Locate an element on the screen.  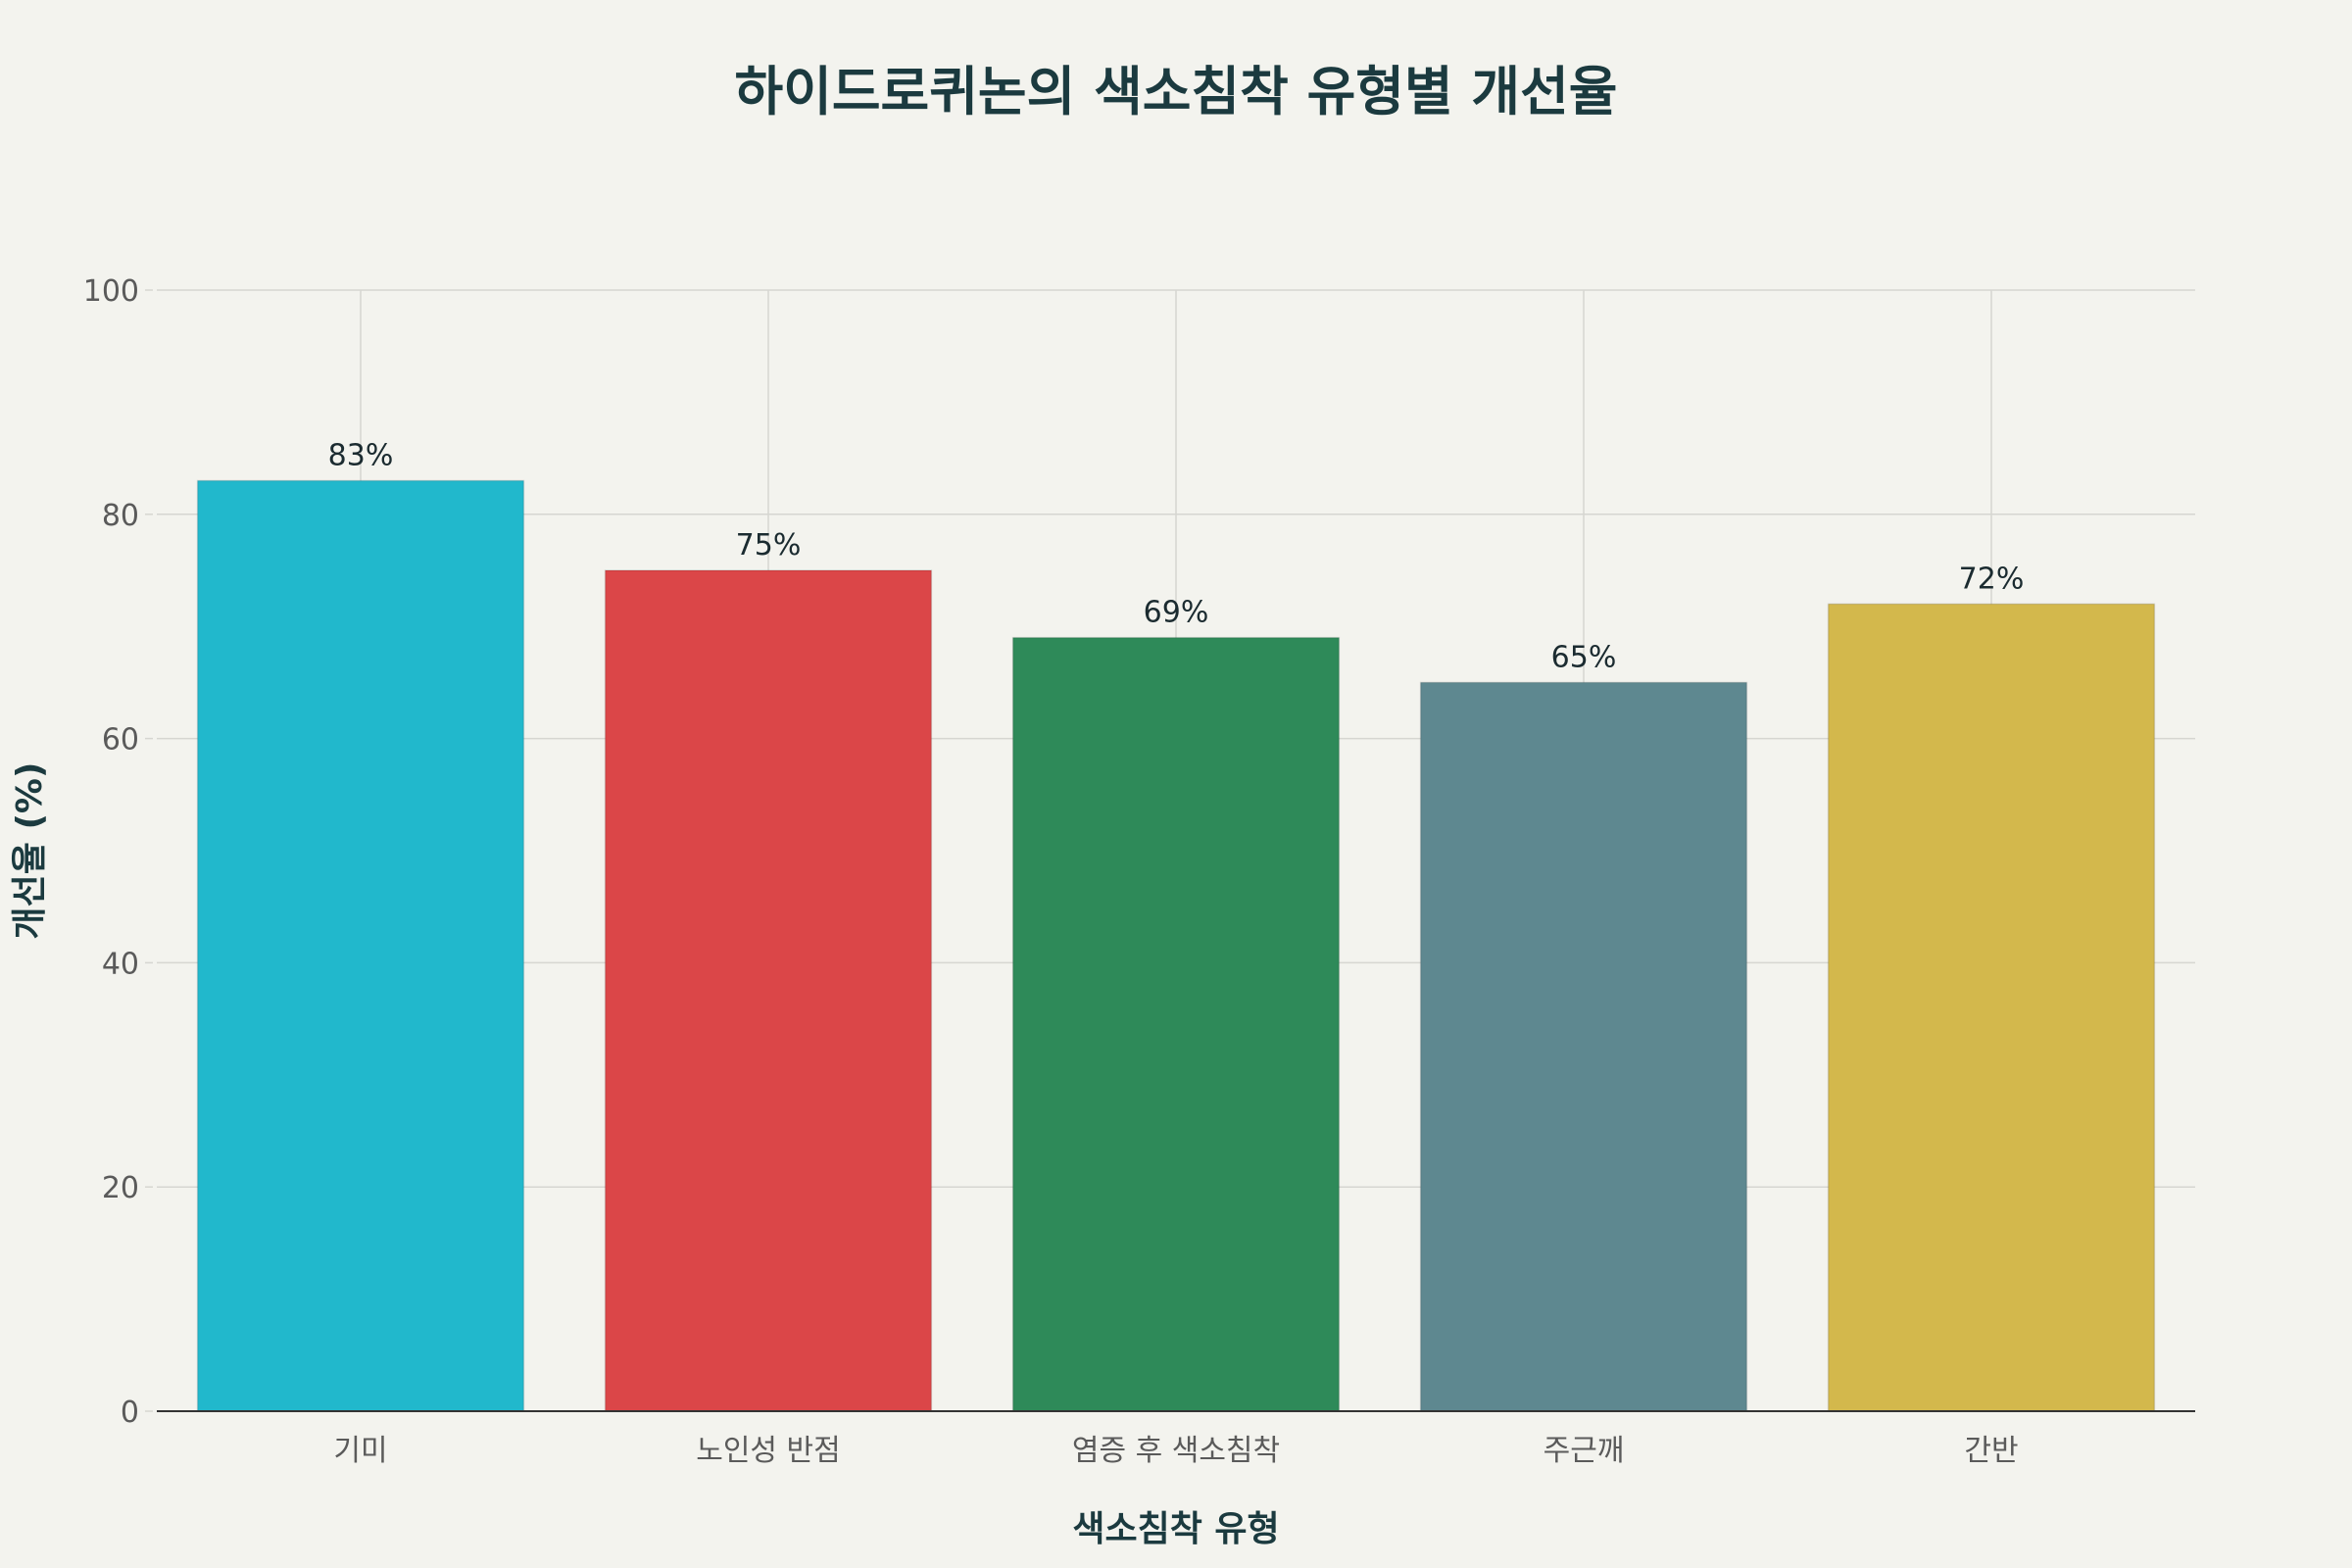
x-axis-title: 색소침착 유형 is located at coordinates (1175, 1529).